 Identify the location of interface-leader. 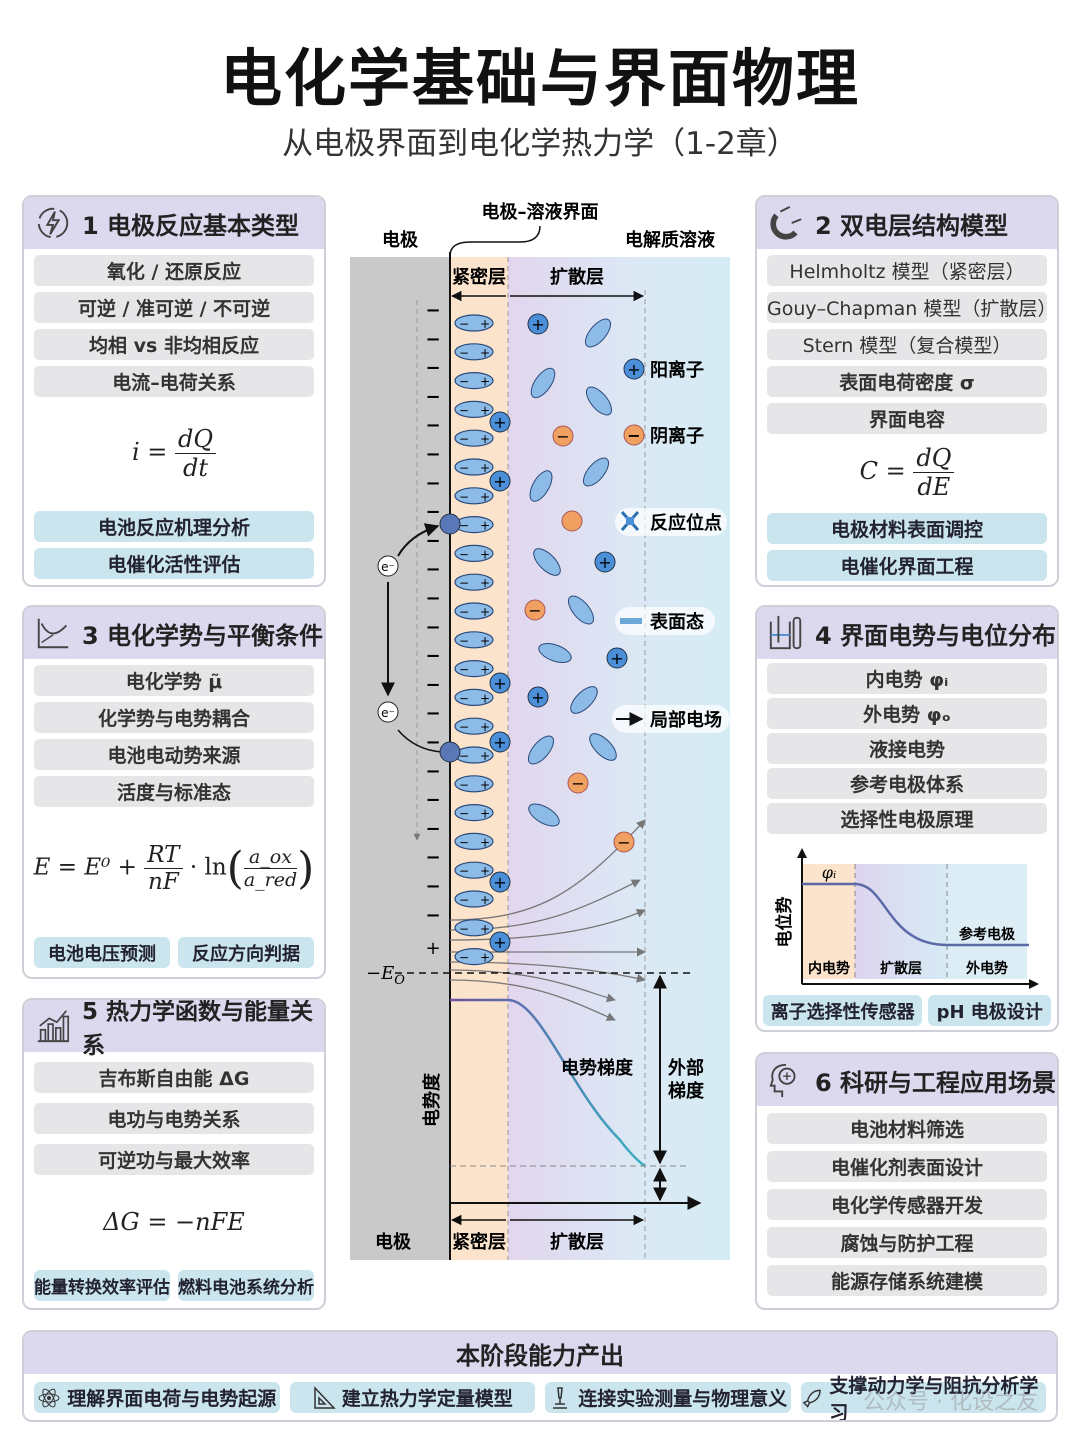
(495, 241).